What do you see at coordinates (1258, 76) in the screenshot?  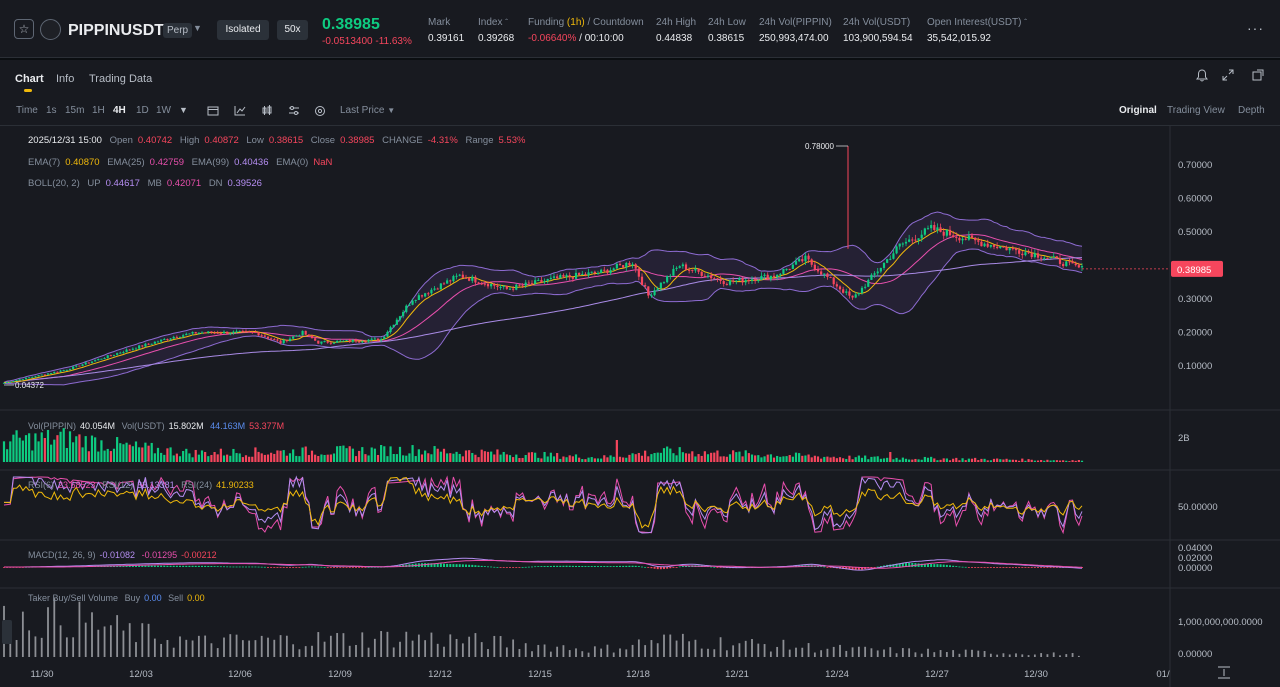 I see `popout-icon` at bounding box center [1258, 76].